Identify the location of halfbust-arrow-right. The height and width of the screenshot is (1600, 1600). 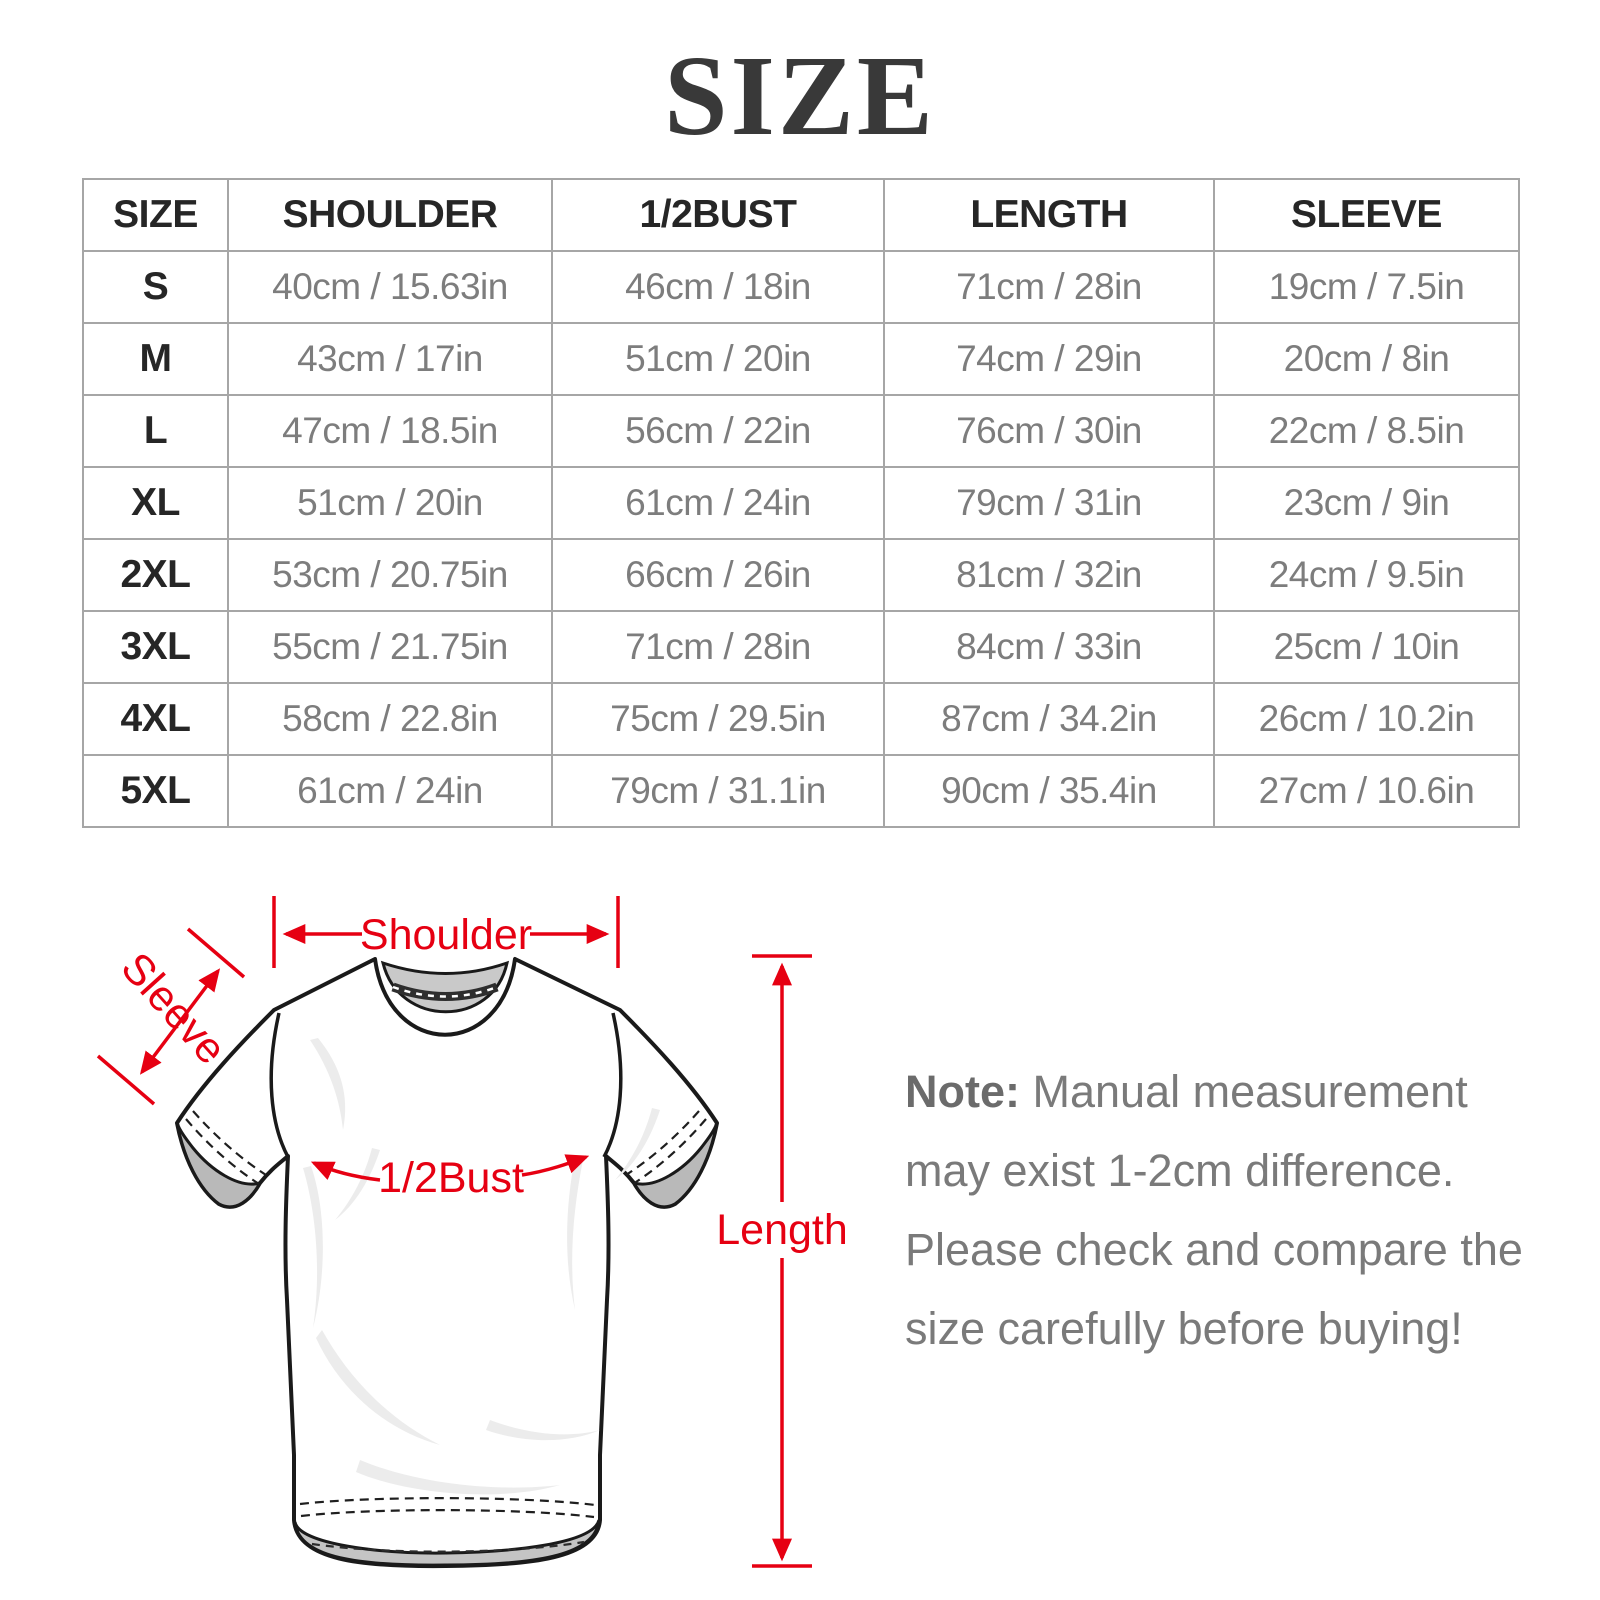
(555, 1165).